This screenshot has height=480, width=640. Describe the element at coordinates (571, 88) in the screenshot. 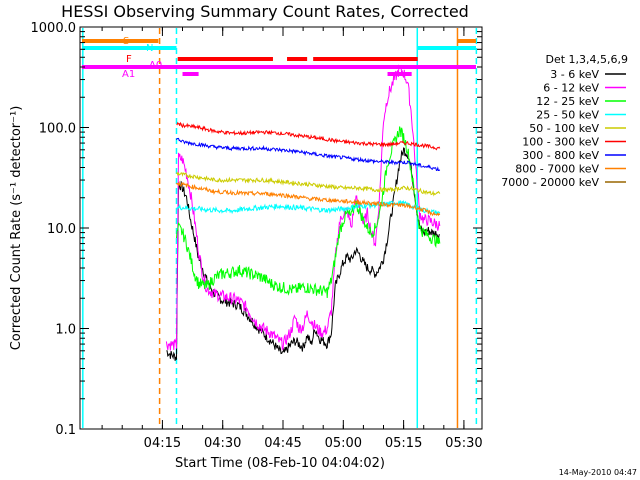

I see `legend-label: 6 - 12 keV` at that location.